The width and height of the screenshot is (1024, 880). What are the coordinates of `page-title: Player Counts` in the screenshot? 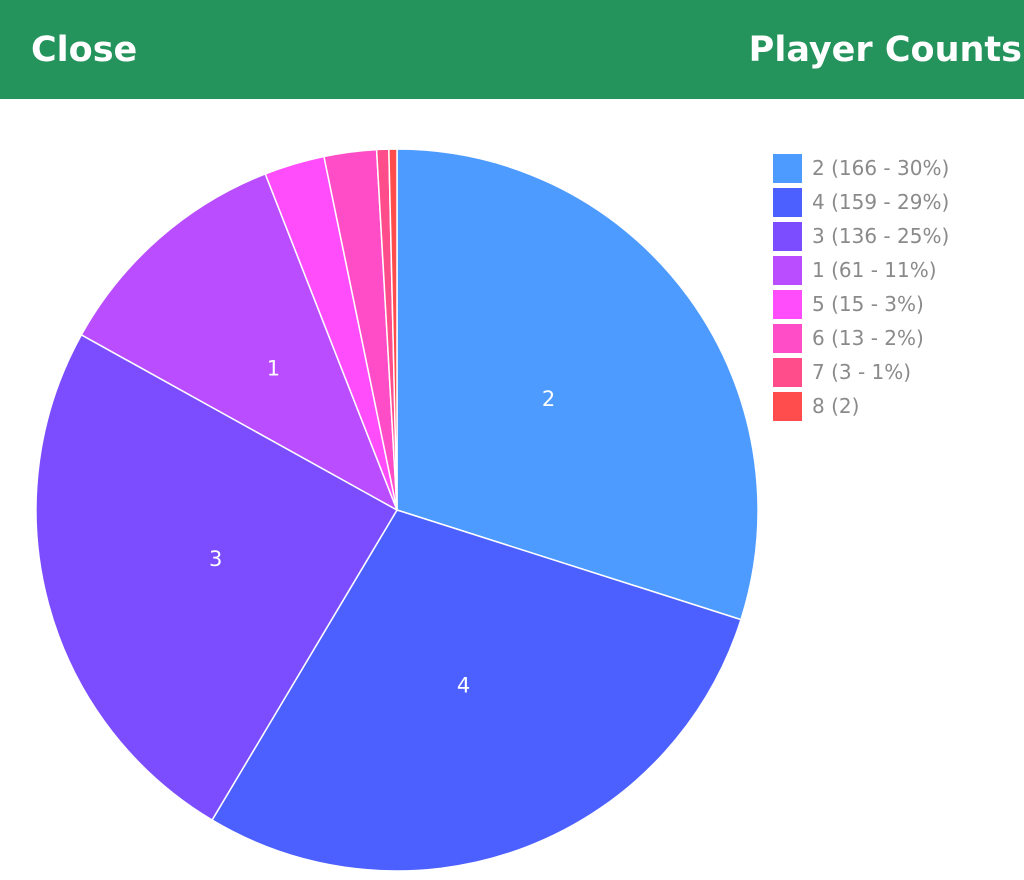 It's located at (885, 50).